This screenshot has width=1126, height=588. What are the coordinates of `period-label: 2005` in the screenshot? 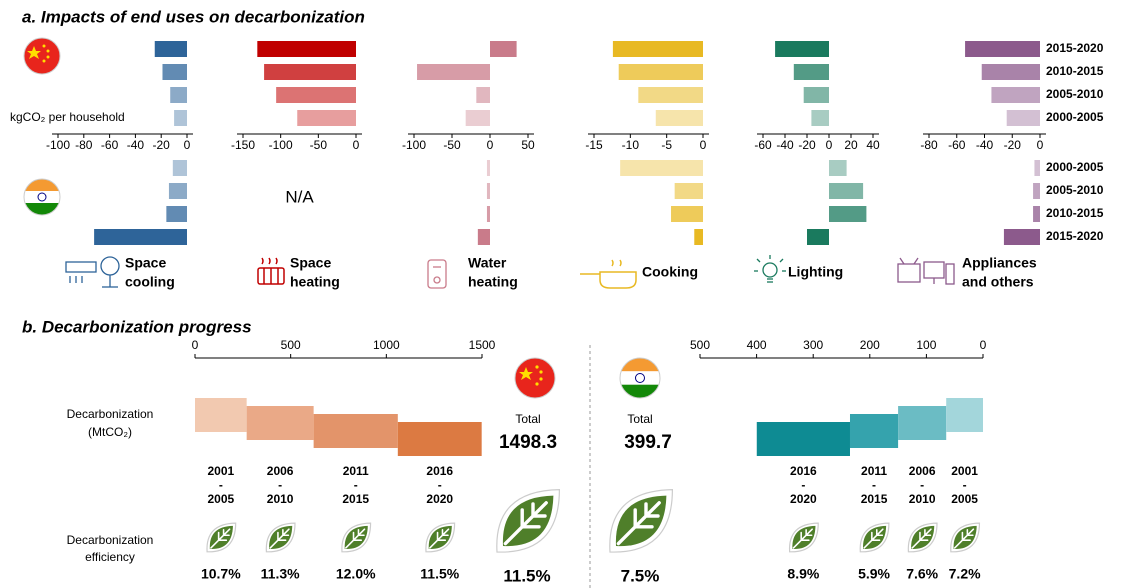 It's located at (964, 499).